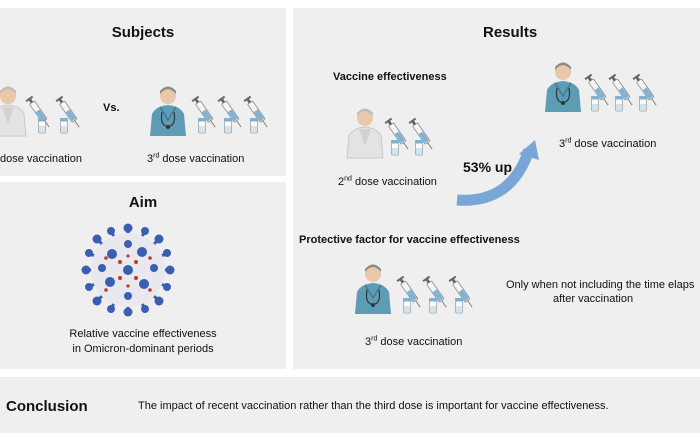  Describe the element at coordinates (143, 202) in the screenshot. I see `aim-title: Aim` at that location.